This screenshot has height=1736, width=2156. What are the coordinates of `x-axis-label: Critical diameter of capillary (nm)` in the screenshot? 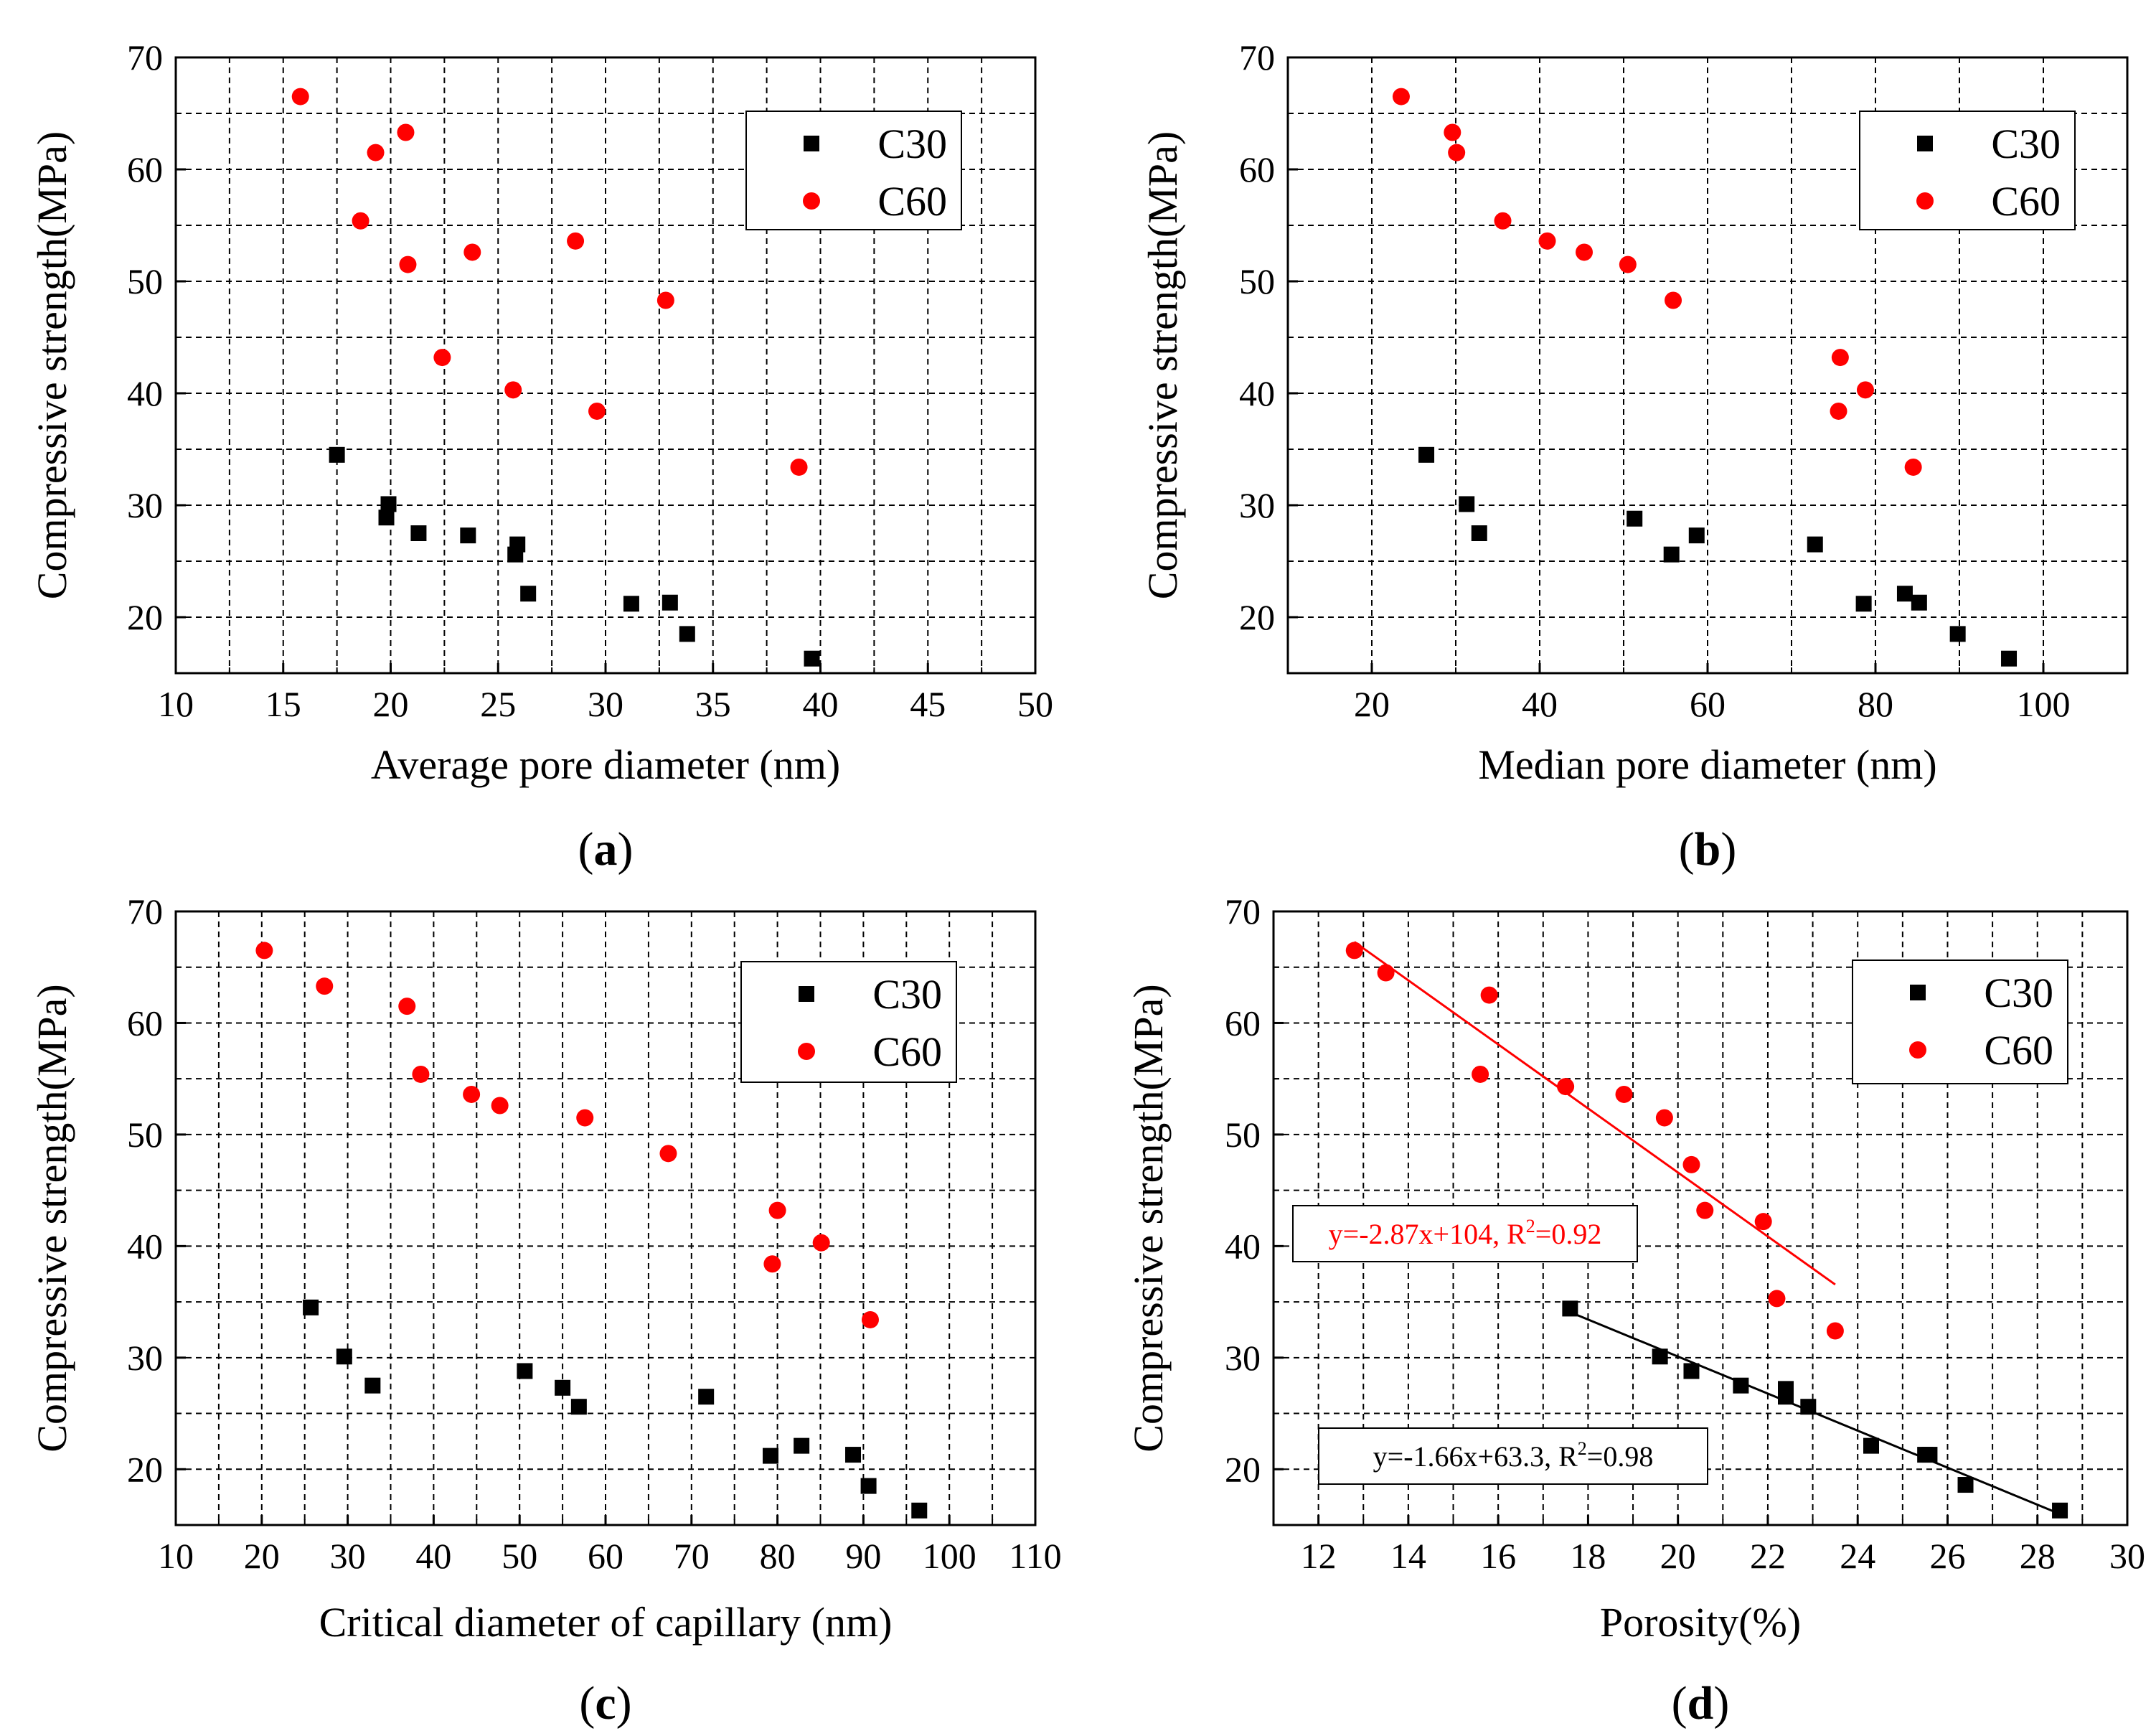 It's located at (606, 1622).